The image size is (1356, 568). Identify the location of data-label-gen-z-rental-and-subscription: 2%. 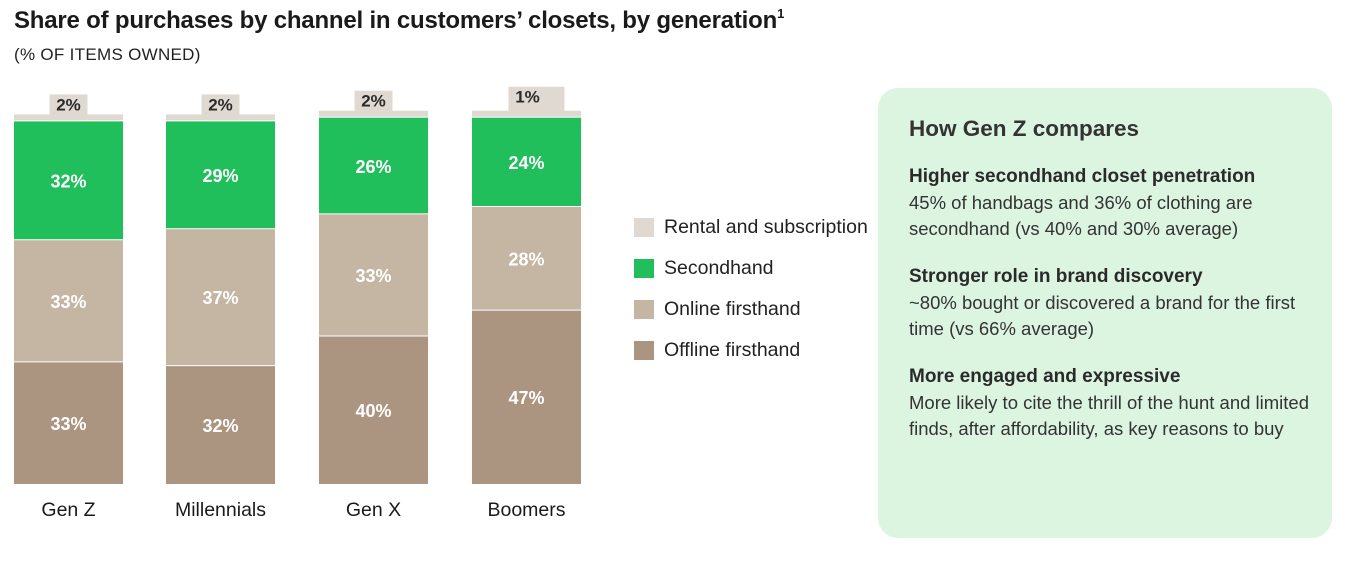
(68, 104).